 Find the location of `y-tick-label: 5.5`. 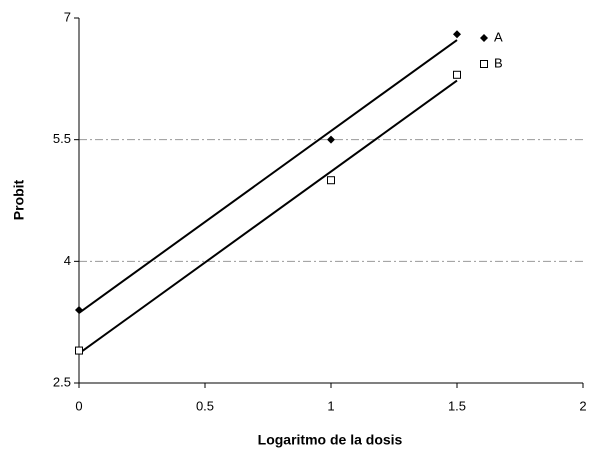

y-tick-label: 5.5 is located at coordinates (62, 138).